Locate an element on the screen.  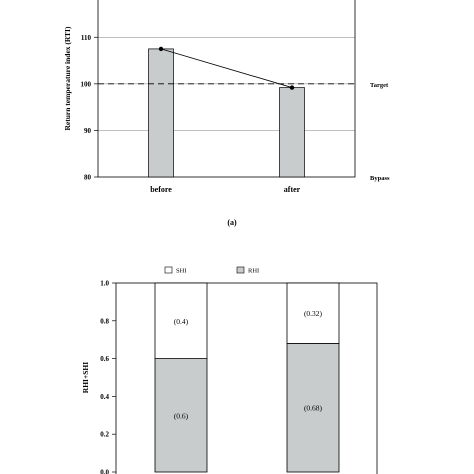
b-legend-label-rhi: RHI is located at coordinates (253, 271).